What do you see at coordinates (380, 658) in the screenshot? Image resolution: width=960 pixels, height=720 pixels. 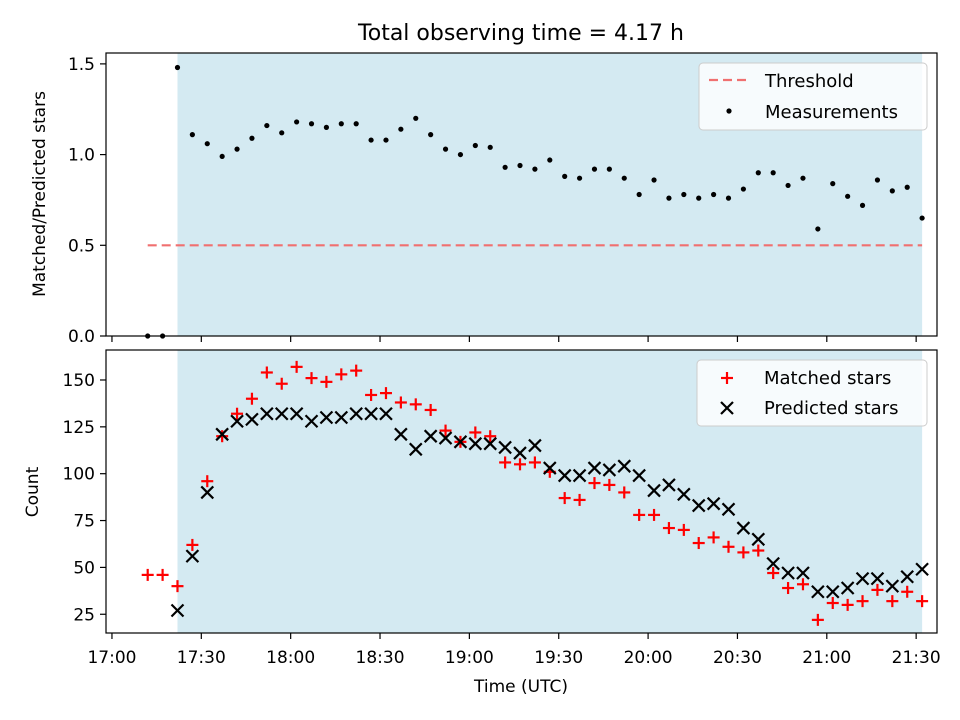 I see `x-tick-label: 18:30` at bounding box center [380, 658].